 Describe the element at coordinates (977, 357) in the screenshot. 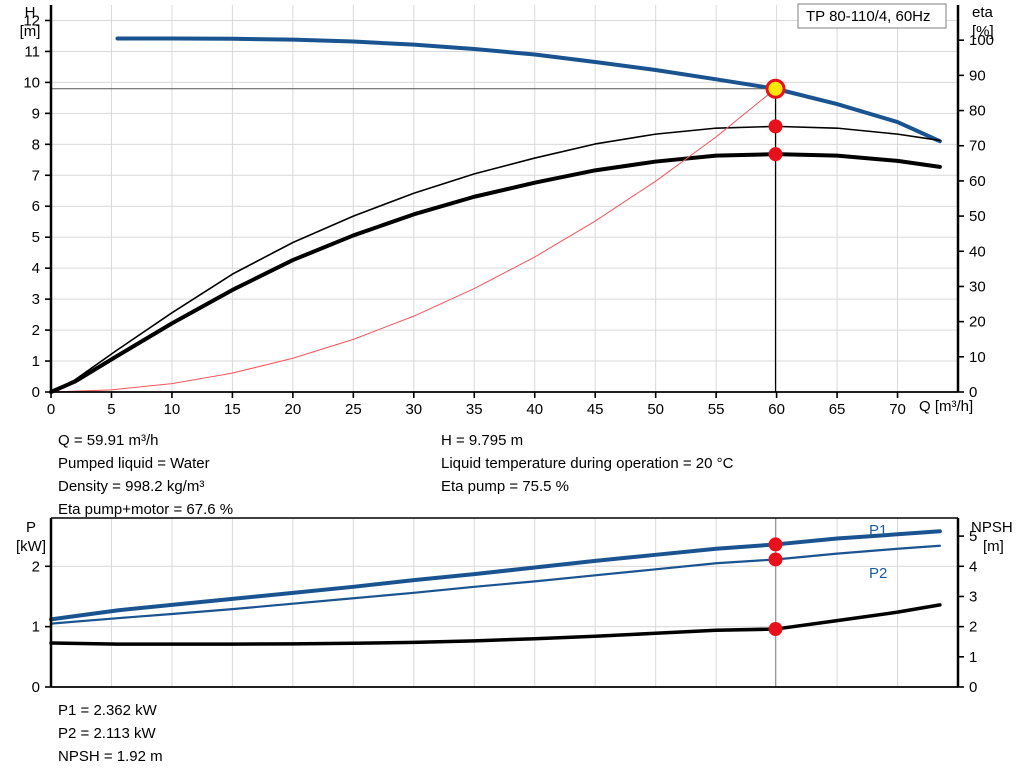

I see `tick-label-eta: 10` at that location.